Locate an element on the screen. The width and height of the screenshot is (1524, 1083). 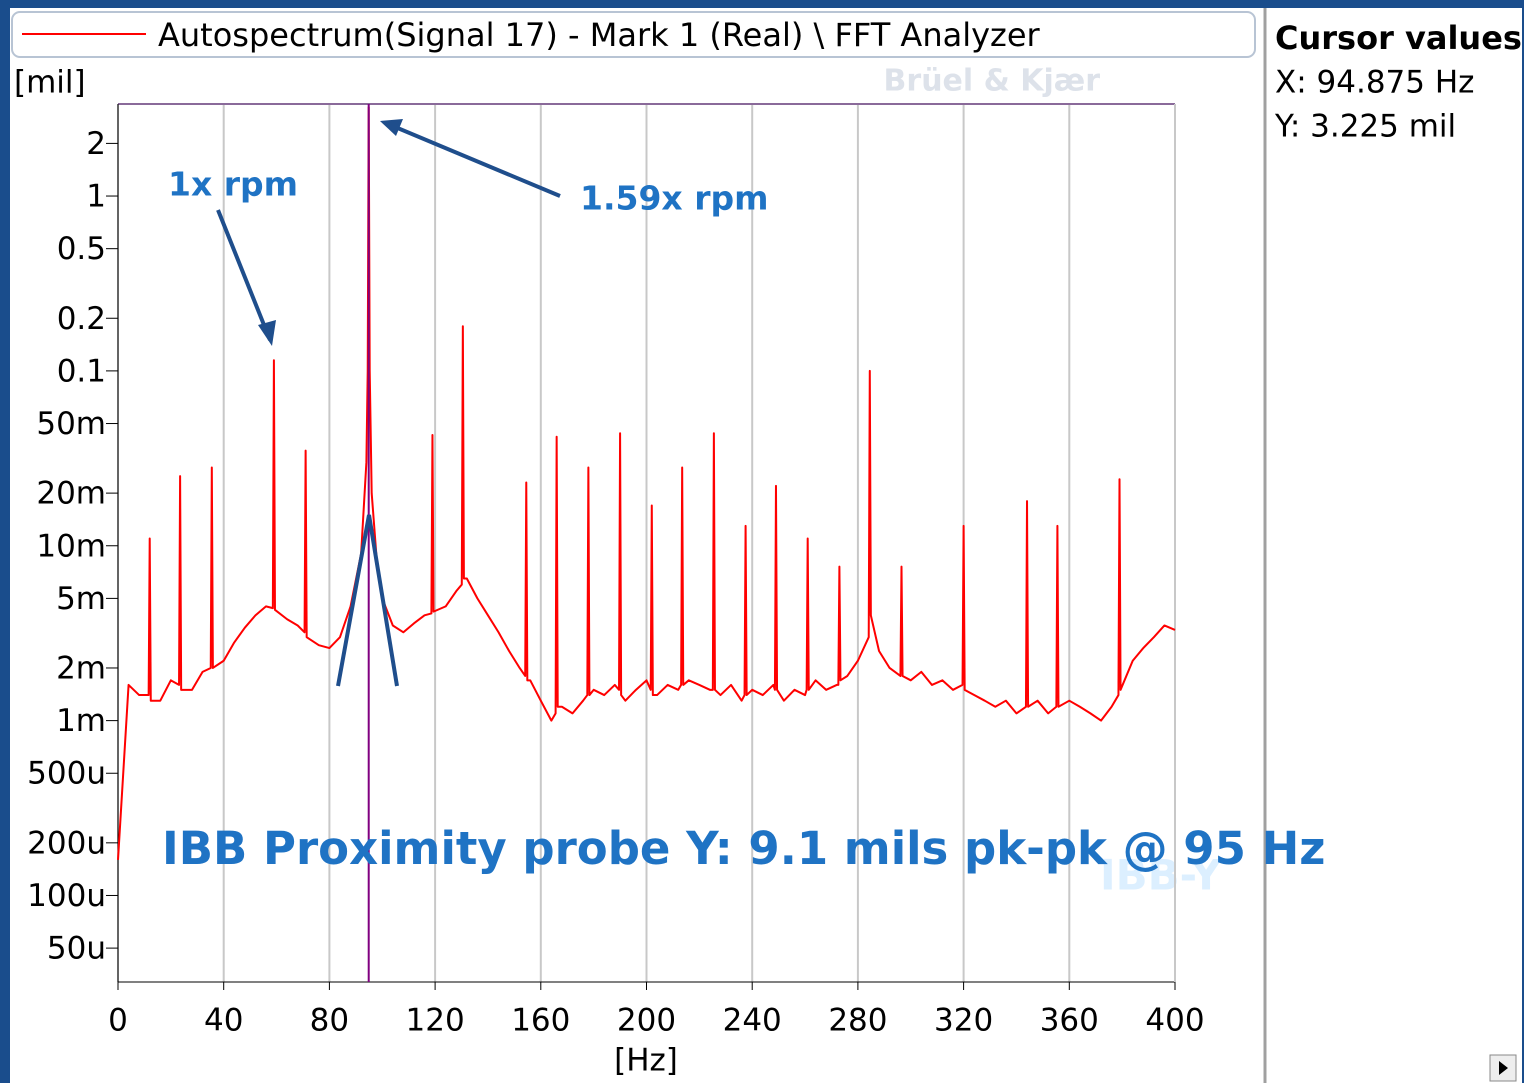
y-tick-label: 0.2 is located at coordinates (81, 319).